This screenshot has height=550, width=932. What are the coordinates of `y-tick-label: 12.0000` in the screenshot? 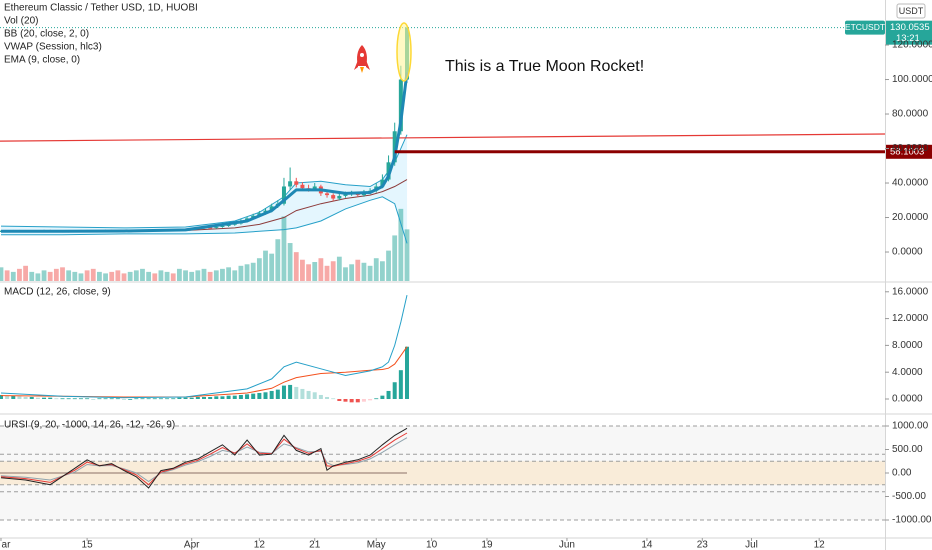 It's located at (910, 318).